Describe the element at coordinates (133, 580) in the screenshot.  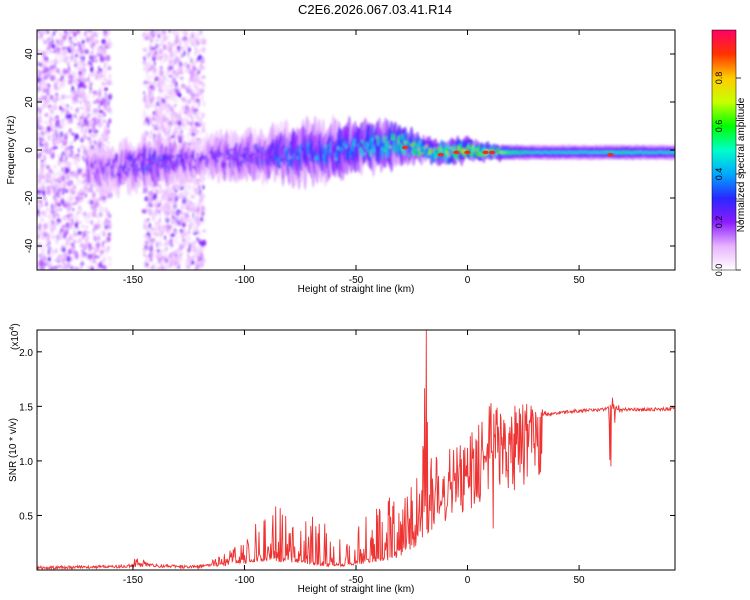
I see `x-tick-label: -150` at that location.